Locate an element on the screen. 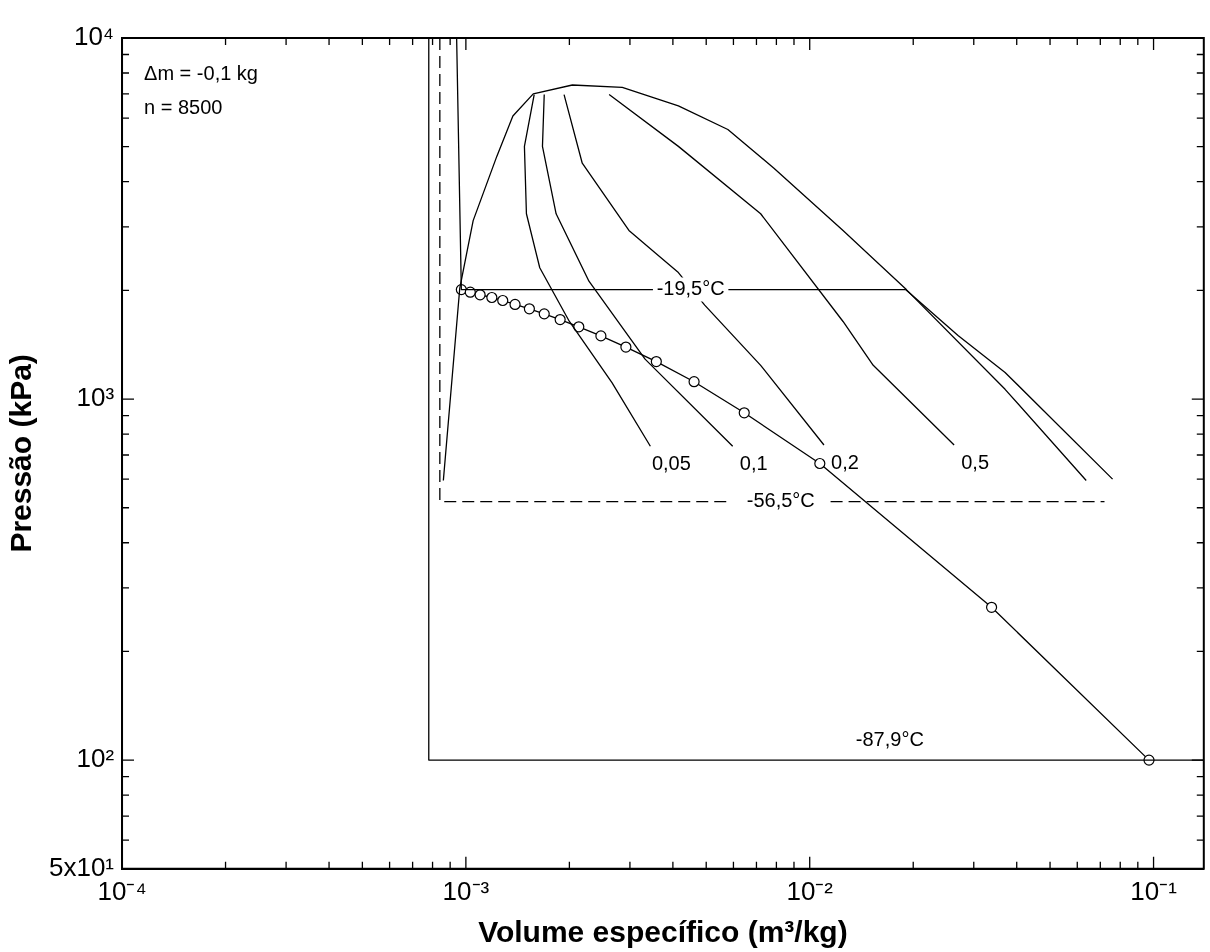  y-tick-label: 10² is located at coordinates (95, 758).